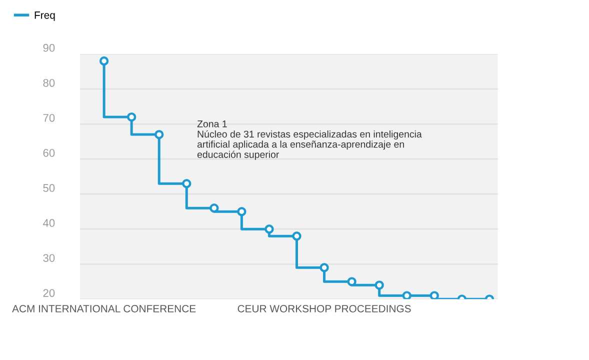 The image size is (589, 360). I want to click on annotation: Zona 1 Núcleo de 31 revistas especializadas en inteligencia artificial aplicada a la enseñanza-aprendizaje en educación superior, so click(309, 140).